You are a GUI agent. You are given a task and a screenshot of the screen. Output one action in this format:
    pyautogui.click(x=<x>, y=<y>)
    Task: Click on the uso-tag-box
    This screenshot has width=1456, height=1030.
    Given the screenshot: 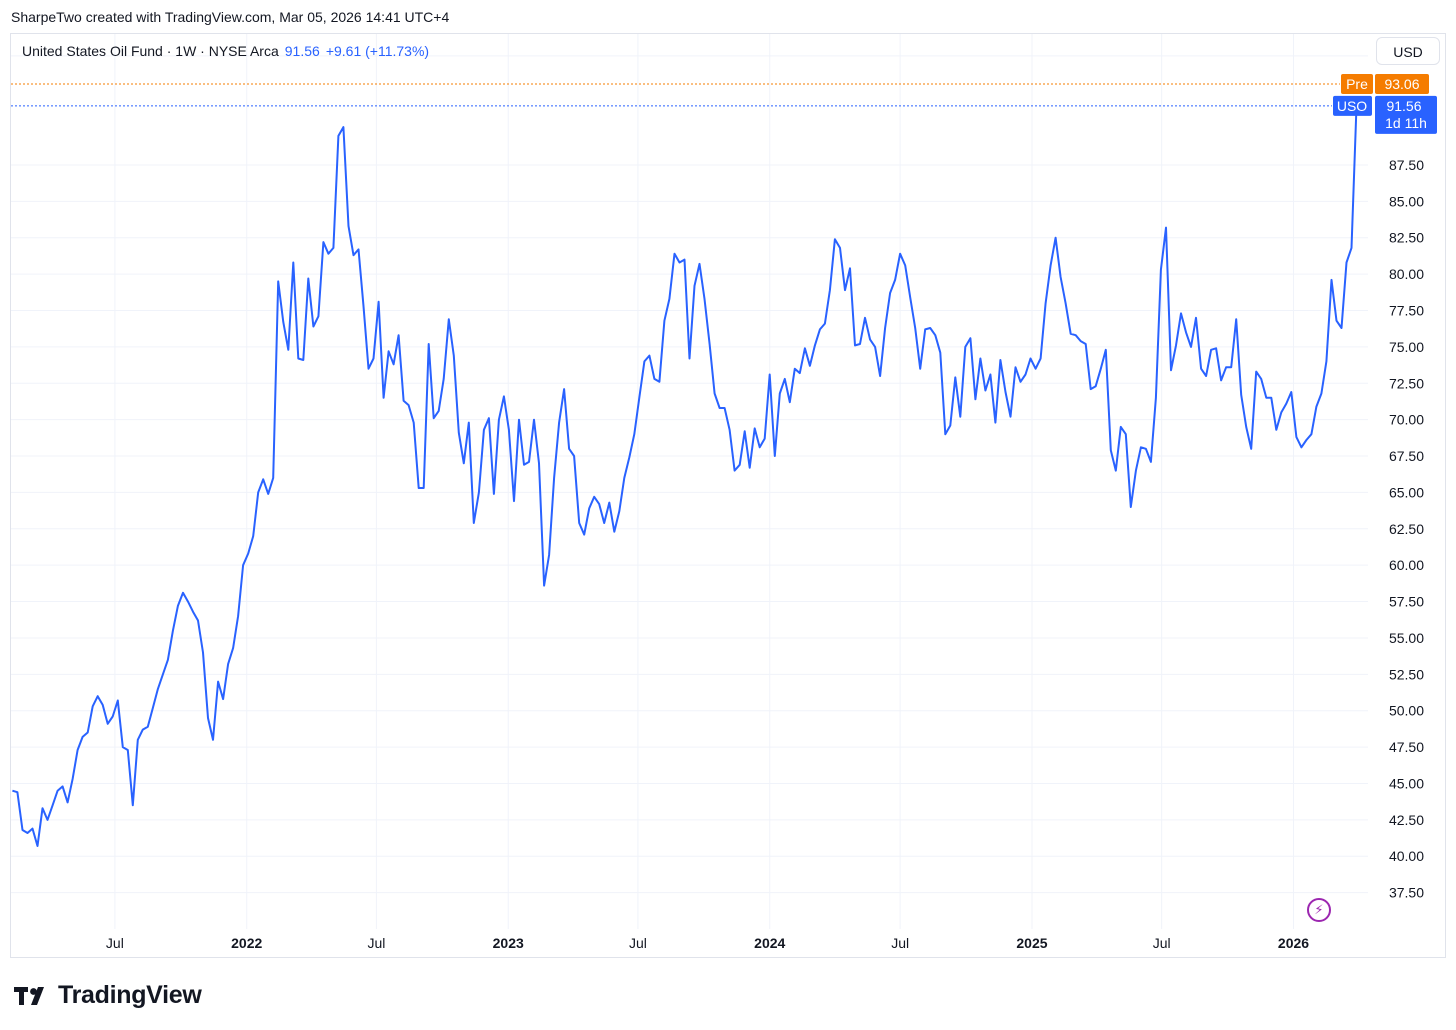 What is the action you would take?
    pyautogui.click(x=1352, y=105)
    